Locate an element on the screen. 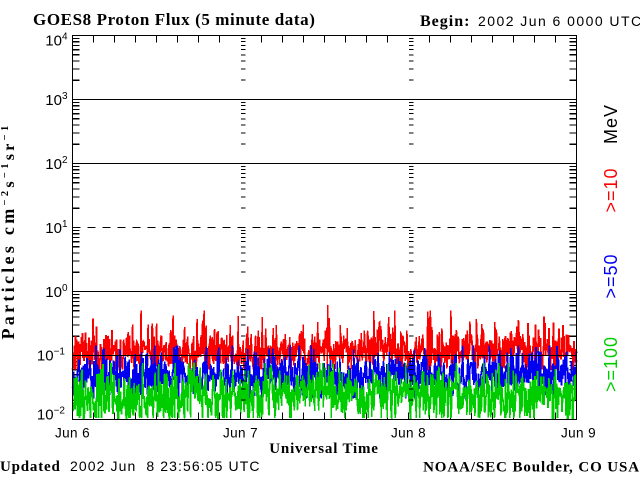  svg-text: Begin: is located at coordinates (445, 21).